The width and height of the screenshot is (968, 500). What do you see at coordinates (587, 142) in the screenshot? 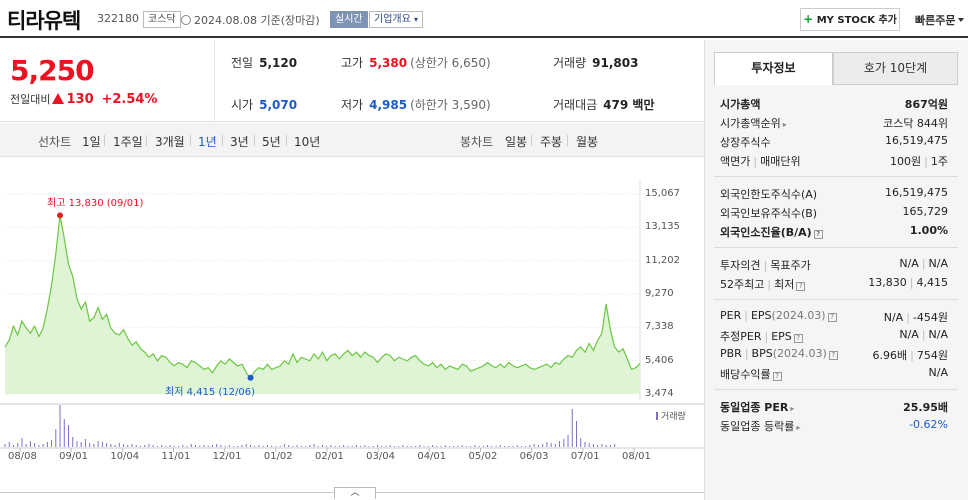
I see `tab-monthly: 월봉` at bounding box center [587, 142].